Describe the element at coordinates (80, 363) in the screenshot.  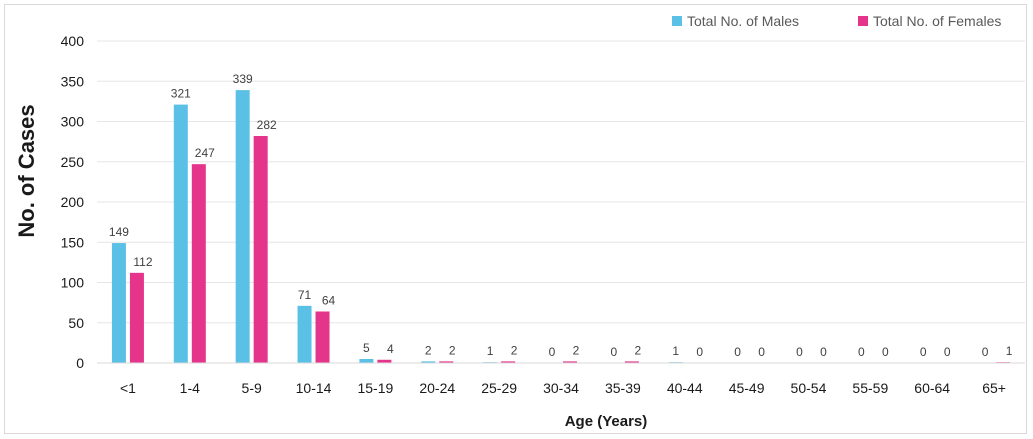
I see `y-tick-label: 0` at that location.